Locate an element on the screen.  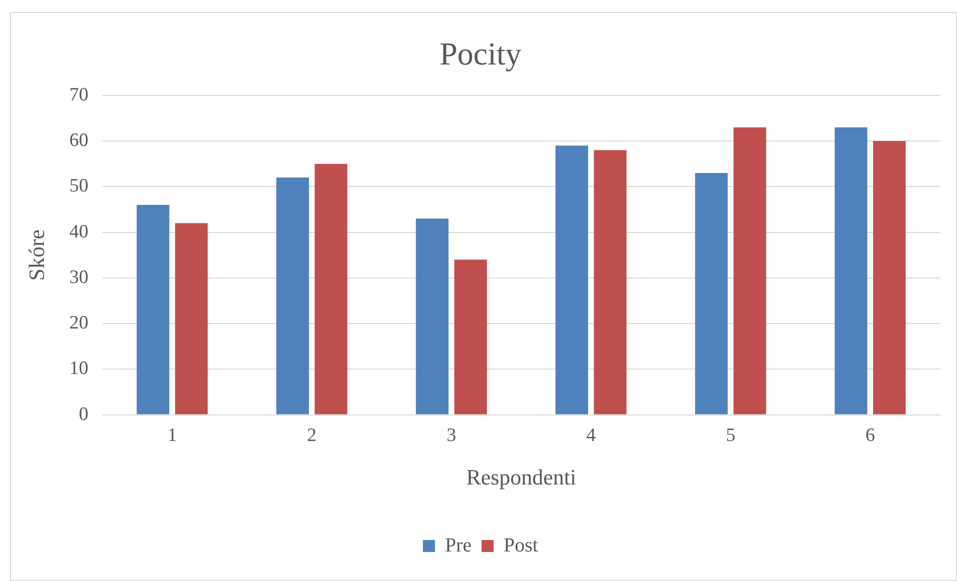
y-tick-label: 60 is located at coordinates (78, 141).